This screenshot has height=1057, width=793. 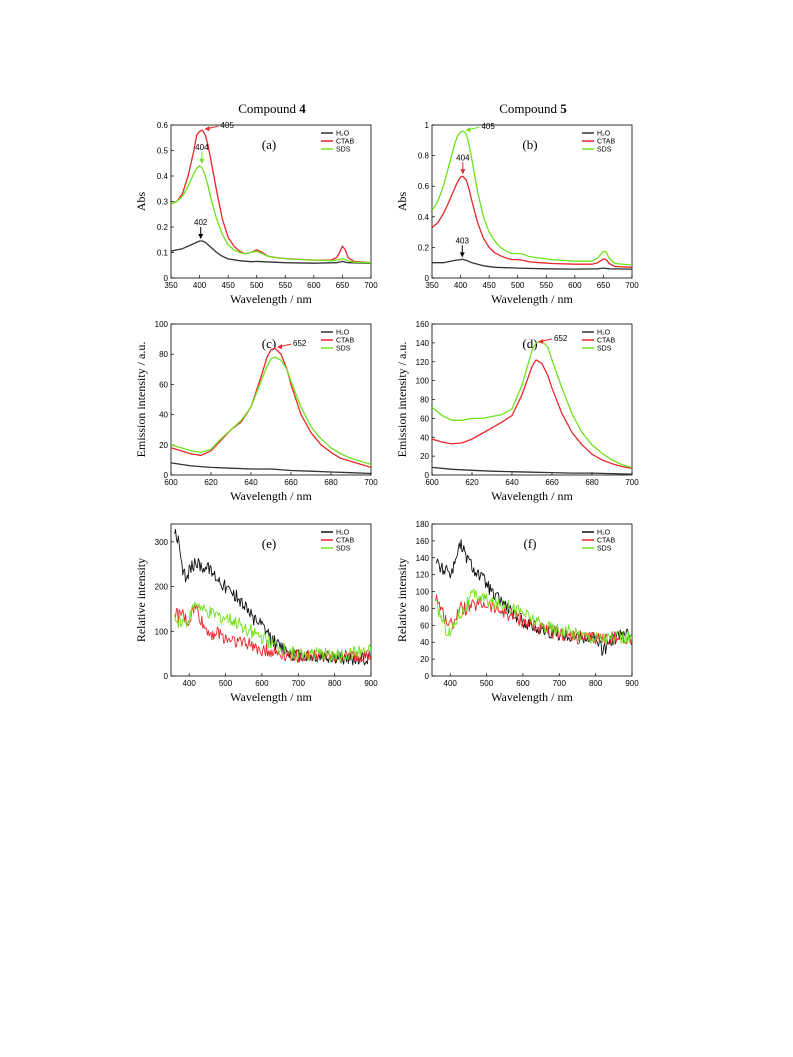 I want to click on panel-label: (b), so click(x=529, y=144).